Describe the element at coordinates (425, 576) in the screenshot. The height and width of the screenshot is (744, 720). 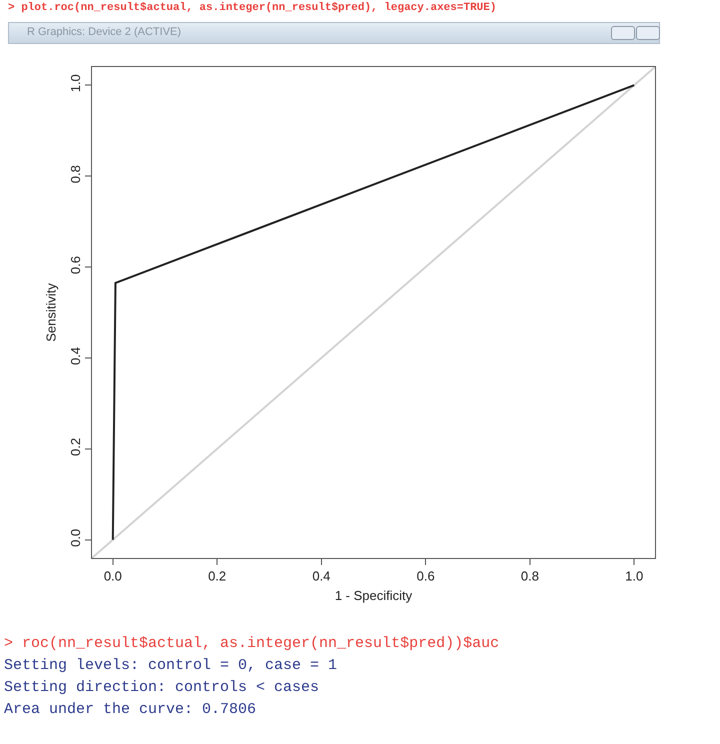
I see `x-tick-label: 0.6` at that location.